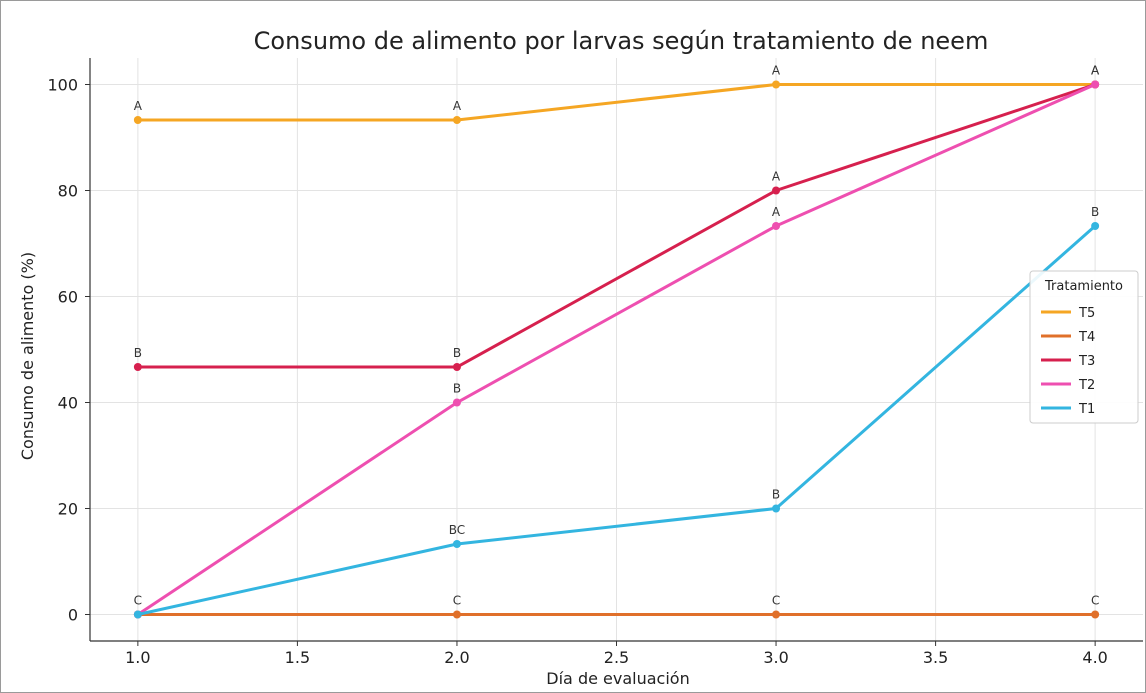 The width and height of the screenshot is (1146, 693). What do you see at coordinates (457, 530) in the screenshot?
I see `point-label-t1: BC` at bounding box center [457, 530].